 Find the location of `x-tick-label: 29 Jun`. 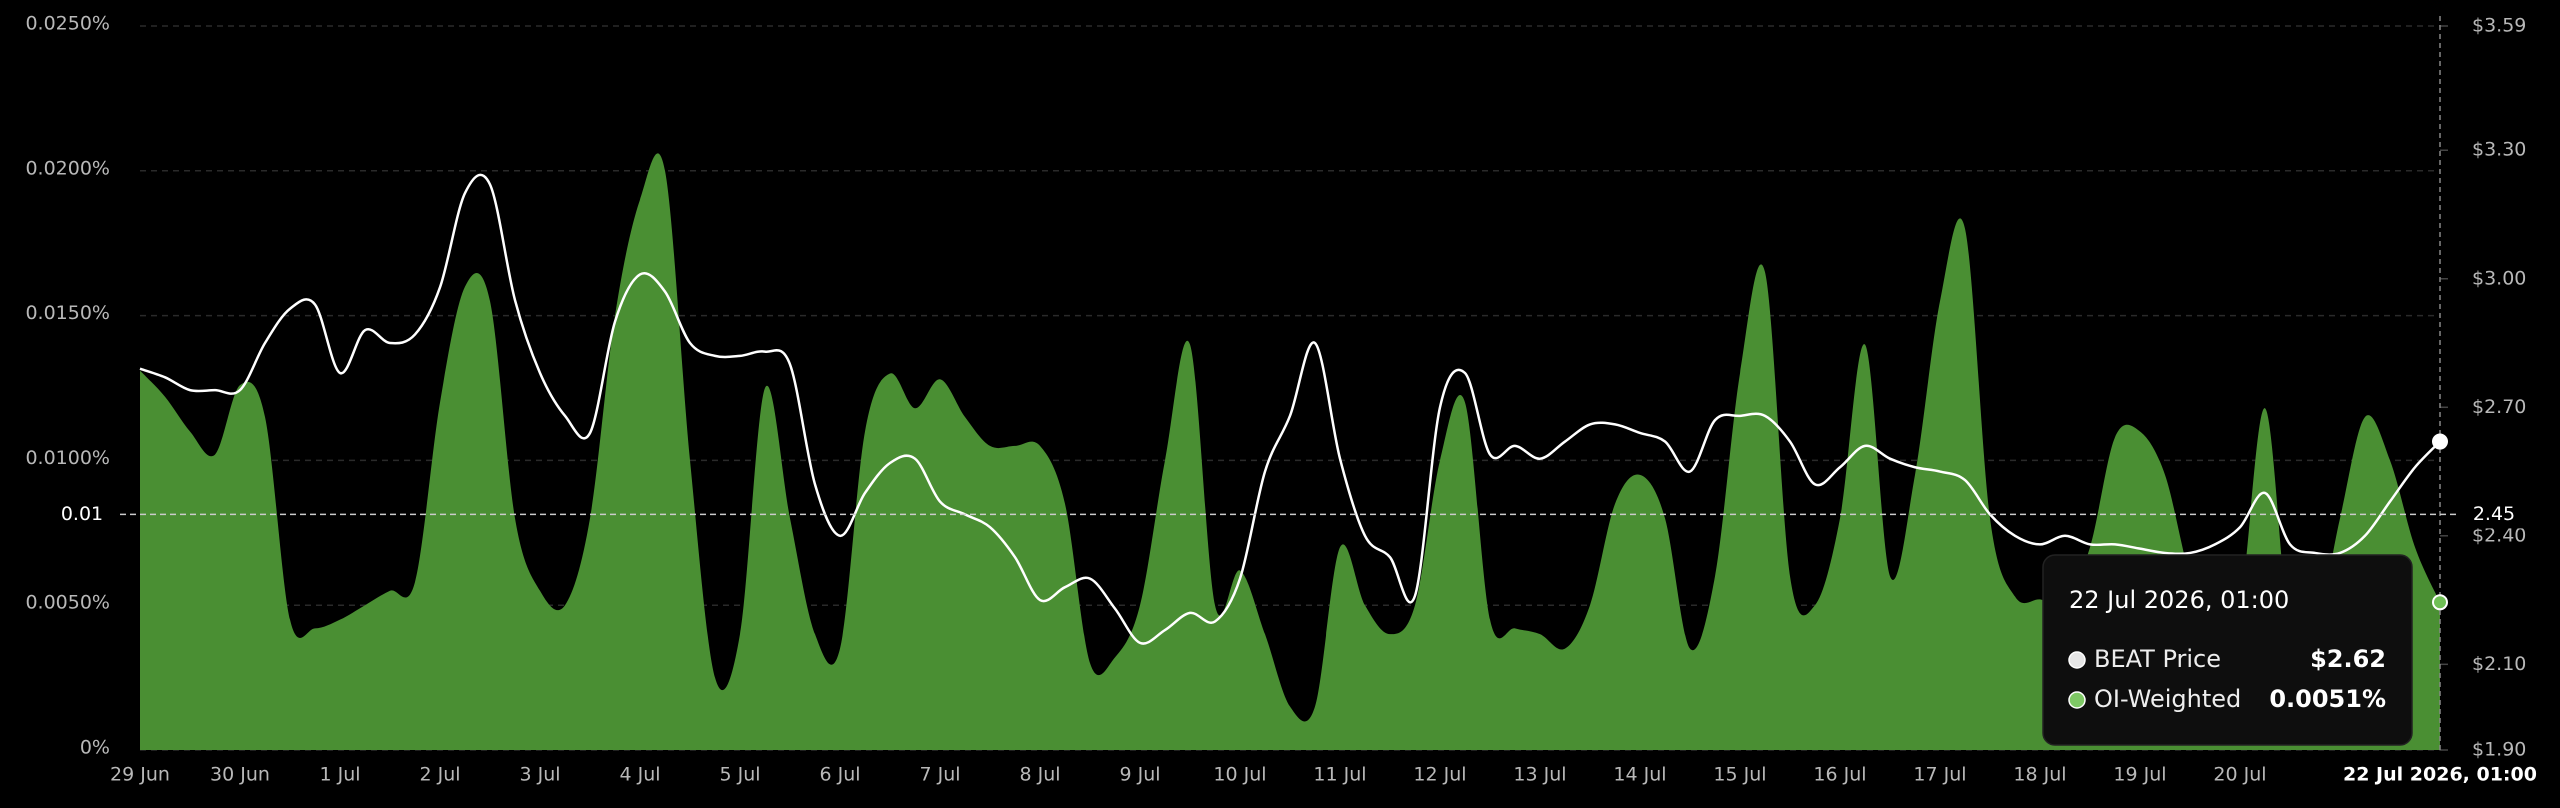

x-tick-label: 29 Jun is located at coordinates (140, 775).